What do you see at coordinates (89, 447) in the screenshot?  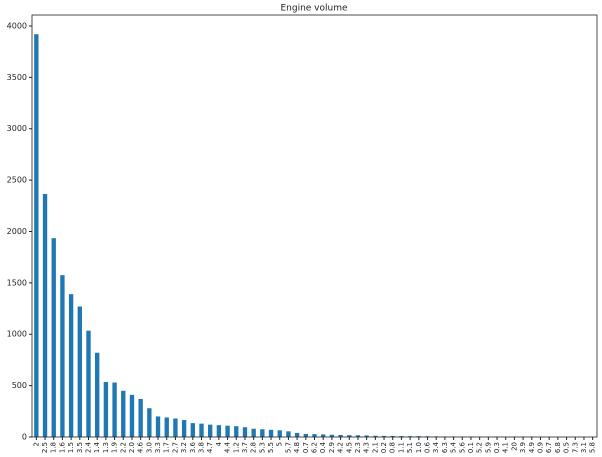 I see `x-tick-label: 2.4` at bounding box center [89, 447].